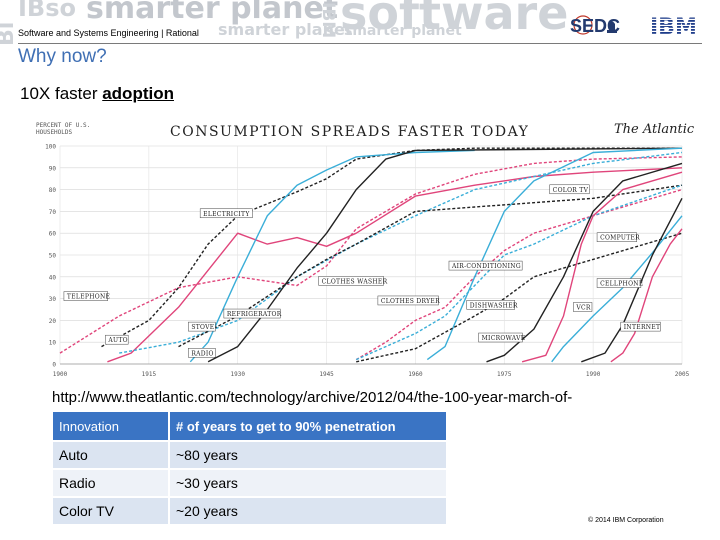  Describe the element at coordinates (308, 483) in the screenshot. I see `table-cell: ~30 years` at that location.